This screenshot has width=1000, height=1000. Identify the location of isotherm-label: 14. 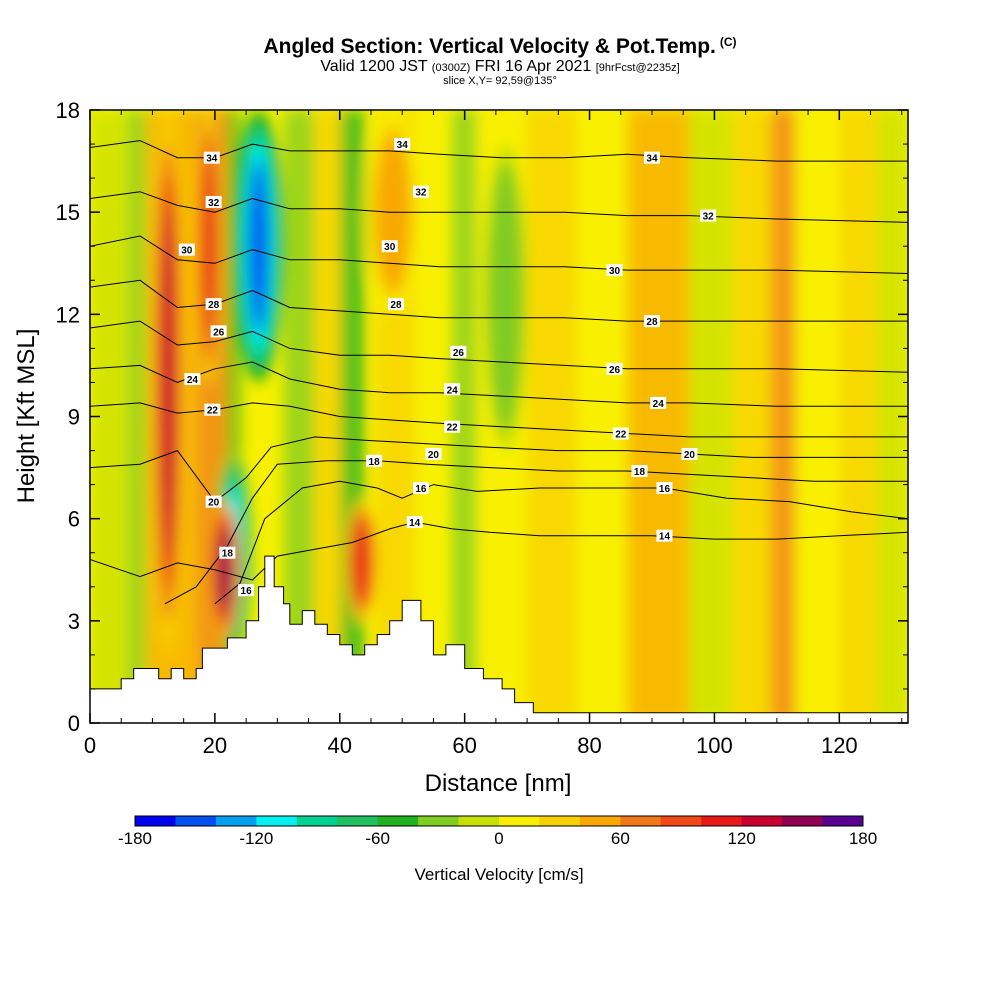
(664, 536).